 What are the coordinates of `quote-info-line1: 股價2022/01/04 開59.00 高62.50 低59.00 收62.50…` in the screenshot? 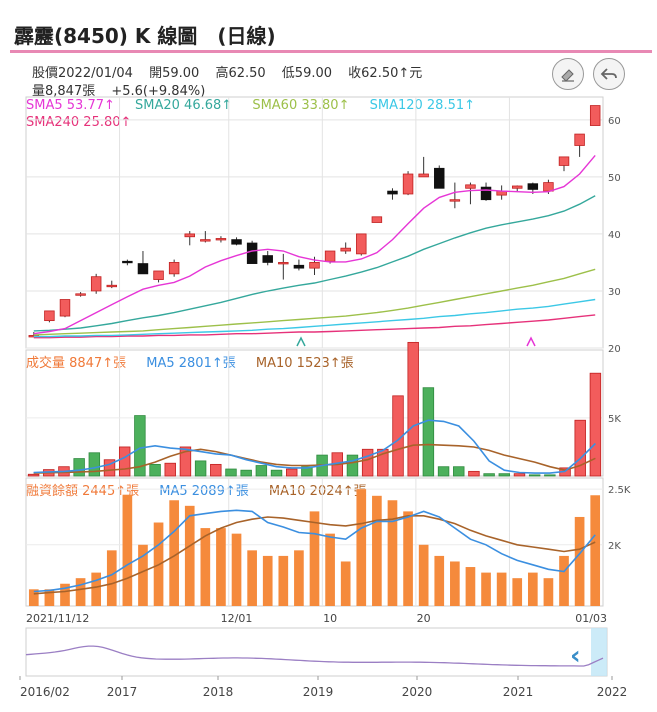 It's located at (233, 71).